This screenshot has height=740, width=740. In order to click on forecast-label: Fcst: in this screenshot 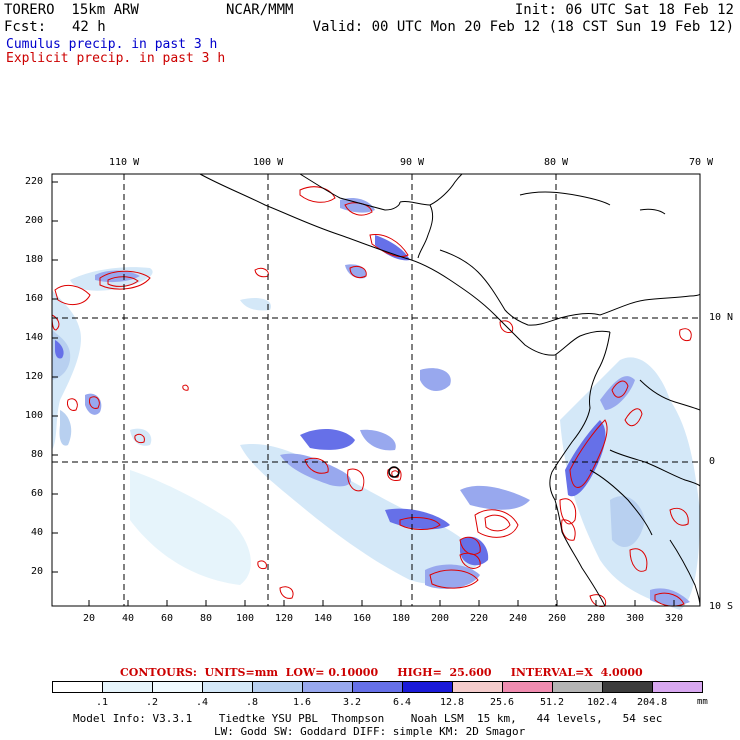, I will do `click(25, 27)`.